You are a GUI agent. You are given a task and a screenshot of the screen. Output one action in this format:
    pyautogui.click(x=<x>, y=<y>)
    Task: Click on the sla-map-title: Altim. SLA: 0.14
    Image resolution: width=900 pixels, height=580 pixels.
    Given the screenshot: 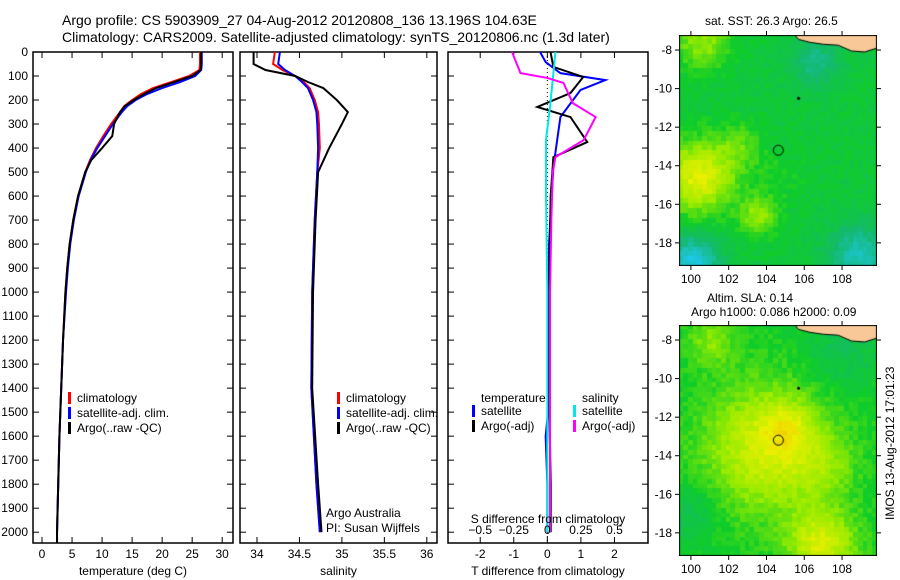 What is the action you would take?
    pyautogui.click(x=750, y=298)
    